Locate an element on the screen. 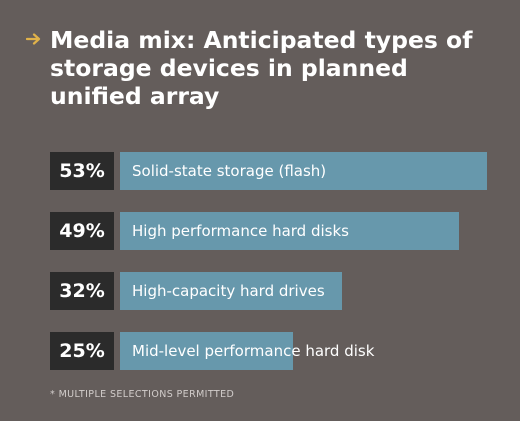 The height and width of the screenshot is (421, 520). bar-row: 53% Solid-state storage (flash) is located at coordinates (270, 171).